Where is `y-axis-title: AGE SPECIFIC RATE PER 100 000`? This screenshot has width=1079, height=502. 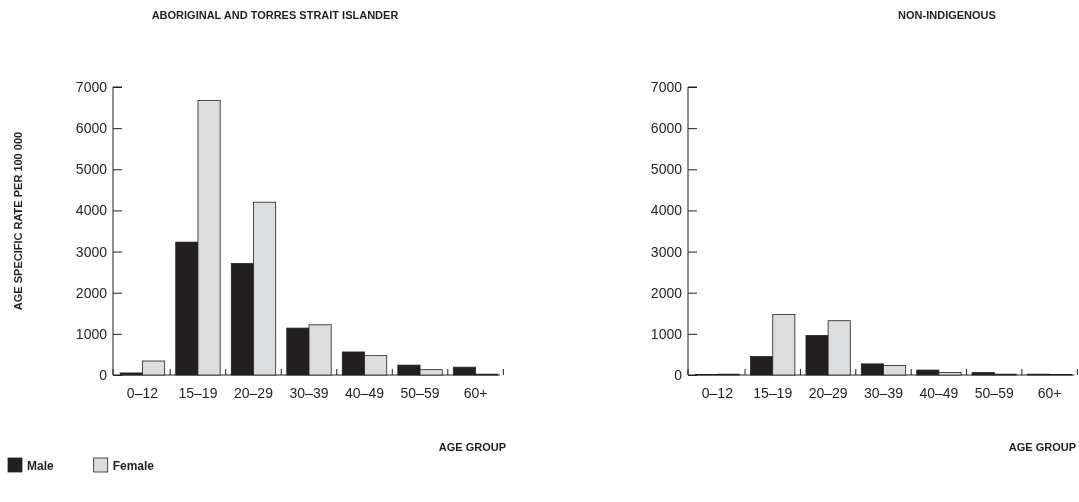
y-axis-title: AGE SPECIFIC RATE PER 100 000 is located at coordinates (18, 221).